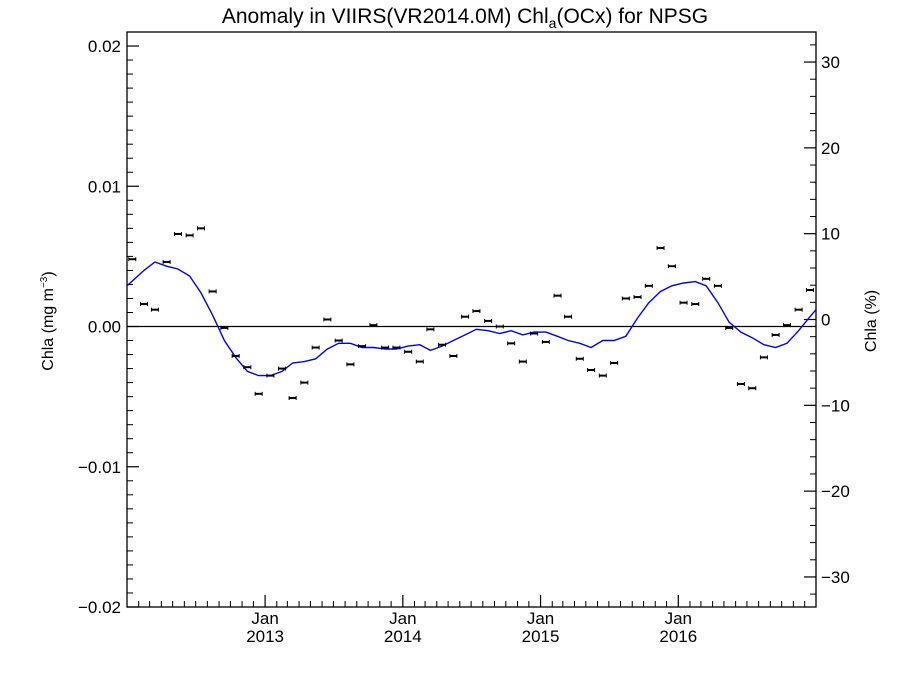 The width and height of the screenshot is (900, 675). Describe the element at coordinates (835, 491) in the screenshot. I see `y-right-tick-label: −20` at that location.